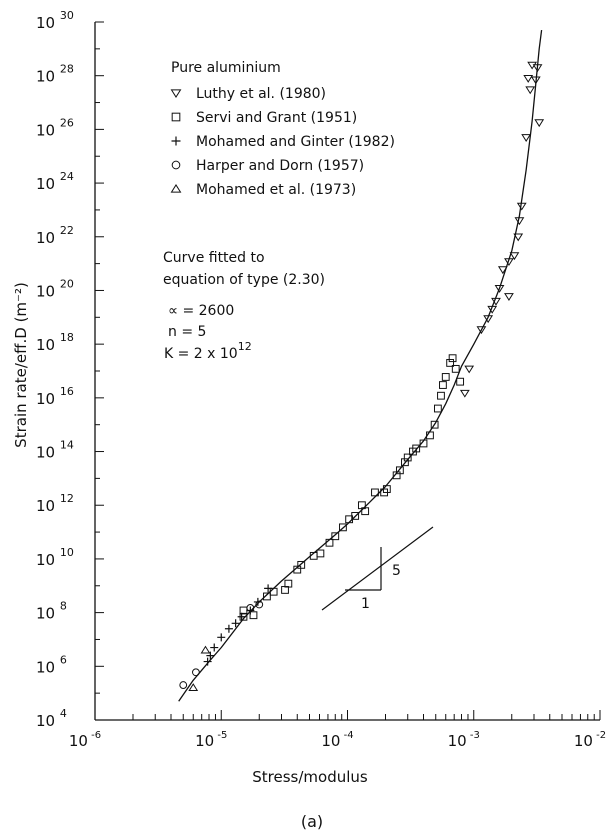 The image size is (615, 840). Describe the element at coordinates (201, 354) in the screenshot. I see `param-k-base: K = 2 x 10` at that location.